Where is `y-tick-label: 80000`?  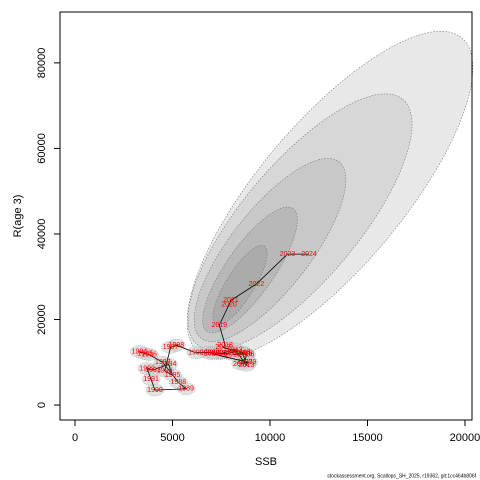 y-tick-label: 80000 is located at coordinates (42, 63).